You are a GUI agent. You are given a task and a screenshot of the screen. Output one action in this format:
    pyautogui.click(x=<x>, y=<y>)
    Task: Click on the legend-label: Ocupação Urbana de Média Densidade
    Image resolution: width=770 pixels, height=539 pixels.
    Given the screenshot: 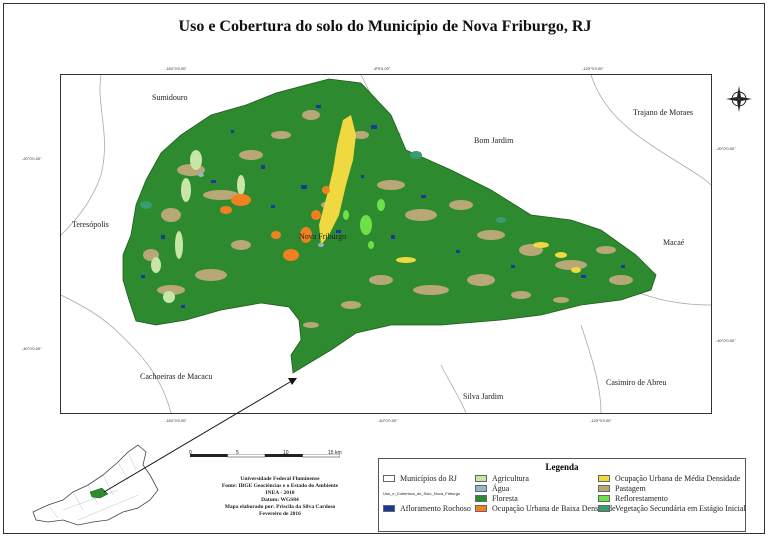 What is the action you would take?
    pyautogui.click(x=678, y=478)
    